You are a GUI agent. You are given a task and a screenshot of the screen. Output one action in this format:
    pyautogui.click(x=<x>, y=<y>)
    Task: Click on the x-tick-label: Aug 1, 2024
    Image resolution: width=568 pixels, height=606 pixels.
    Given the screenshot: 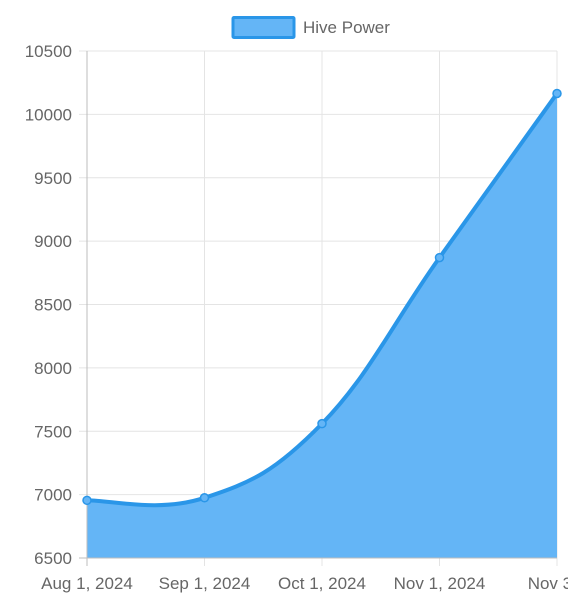 What is the action you would take?
    pyautogui.click(x=87, y=583)
    